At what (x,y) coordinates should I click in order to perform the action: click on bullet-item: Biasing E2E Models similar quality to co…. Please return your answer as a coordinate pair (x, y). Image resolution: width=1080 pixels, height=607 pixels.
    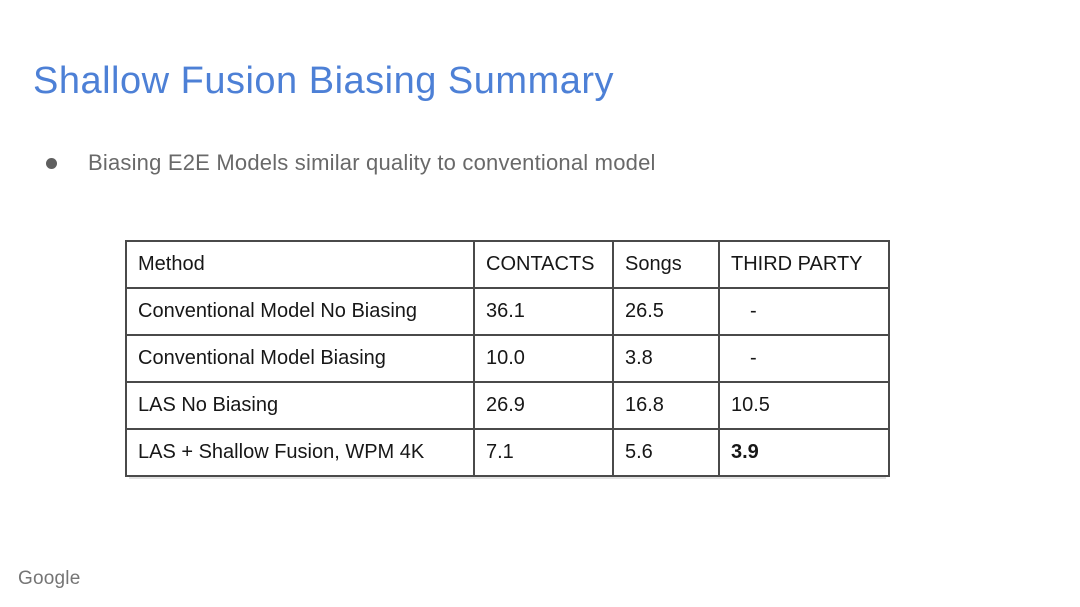
    Looking at the image, I should click on (351, 163).